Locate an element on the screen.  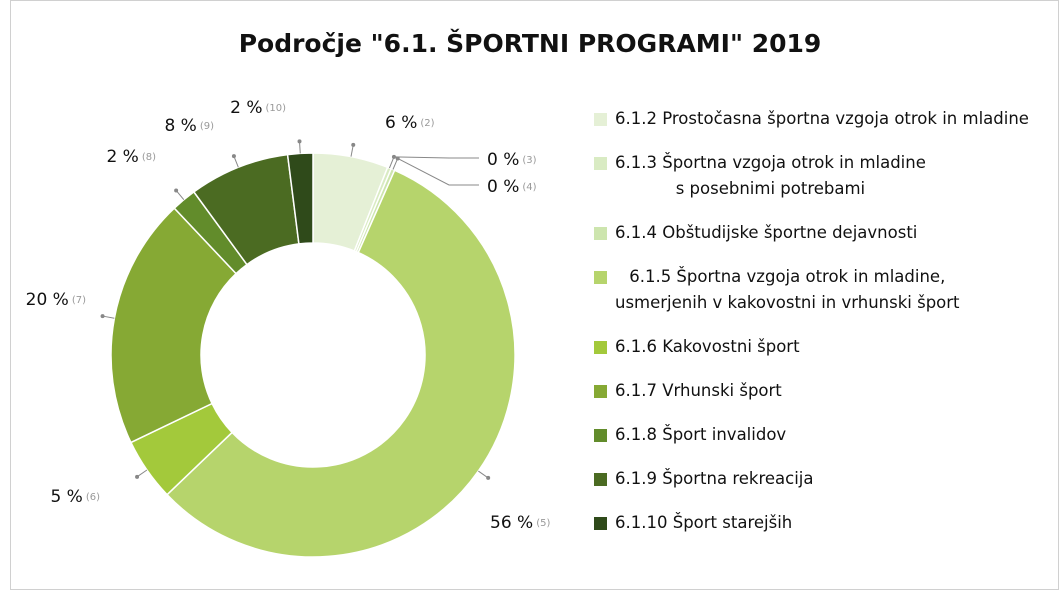
data-label: 0 % (4) is located at coordinates (512, 187).